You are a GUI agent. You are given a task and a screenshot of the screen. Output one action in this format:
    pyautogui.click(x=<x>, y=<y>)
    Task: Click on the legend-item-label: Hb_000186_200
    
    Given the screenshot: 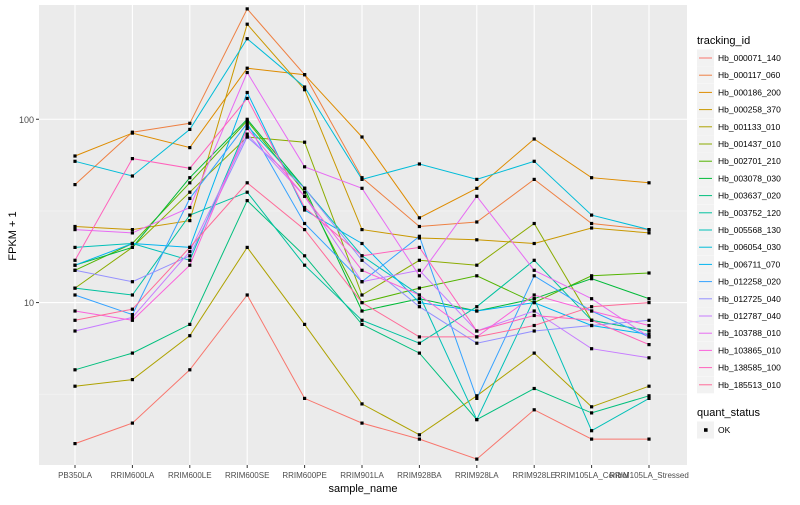 What is the action you would take?
    pyautogui.click(x=749, y=92)
    